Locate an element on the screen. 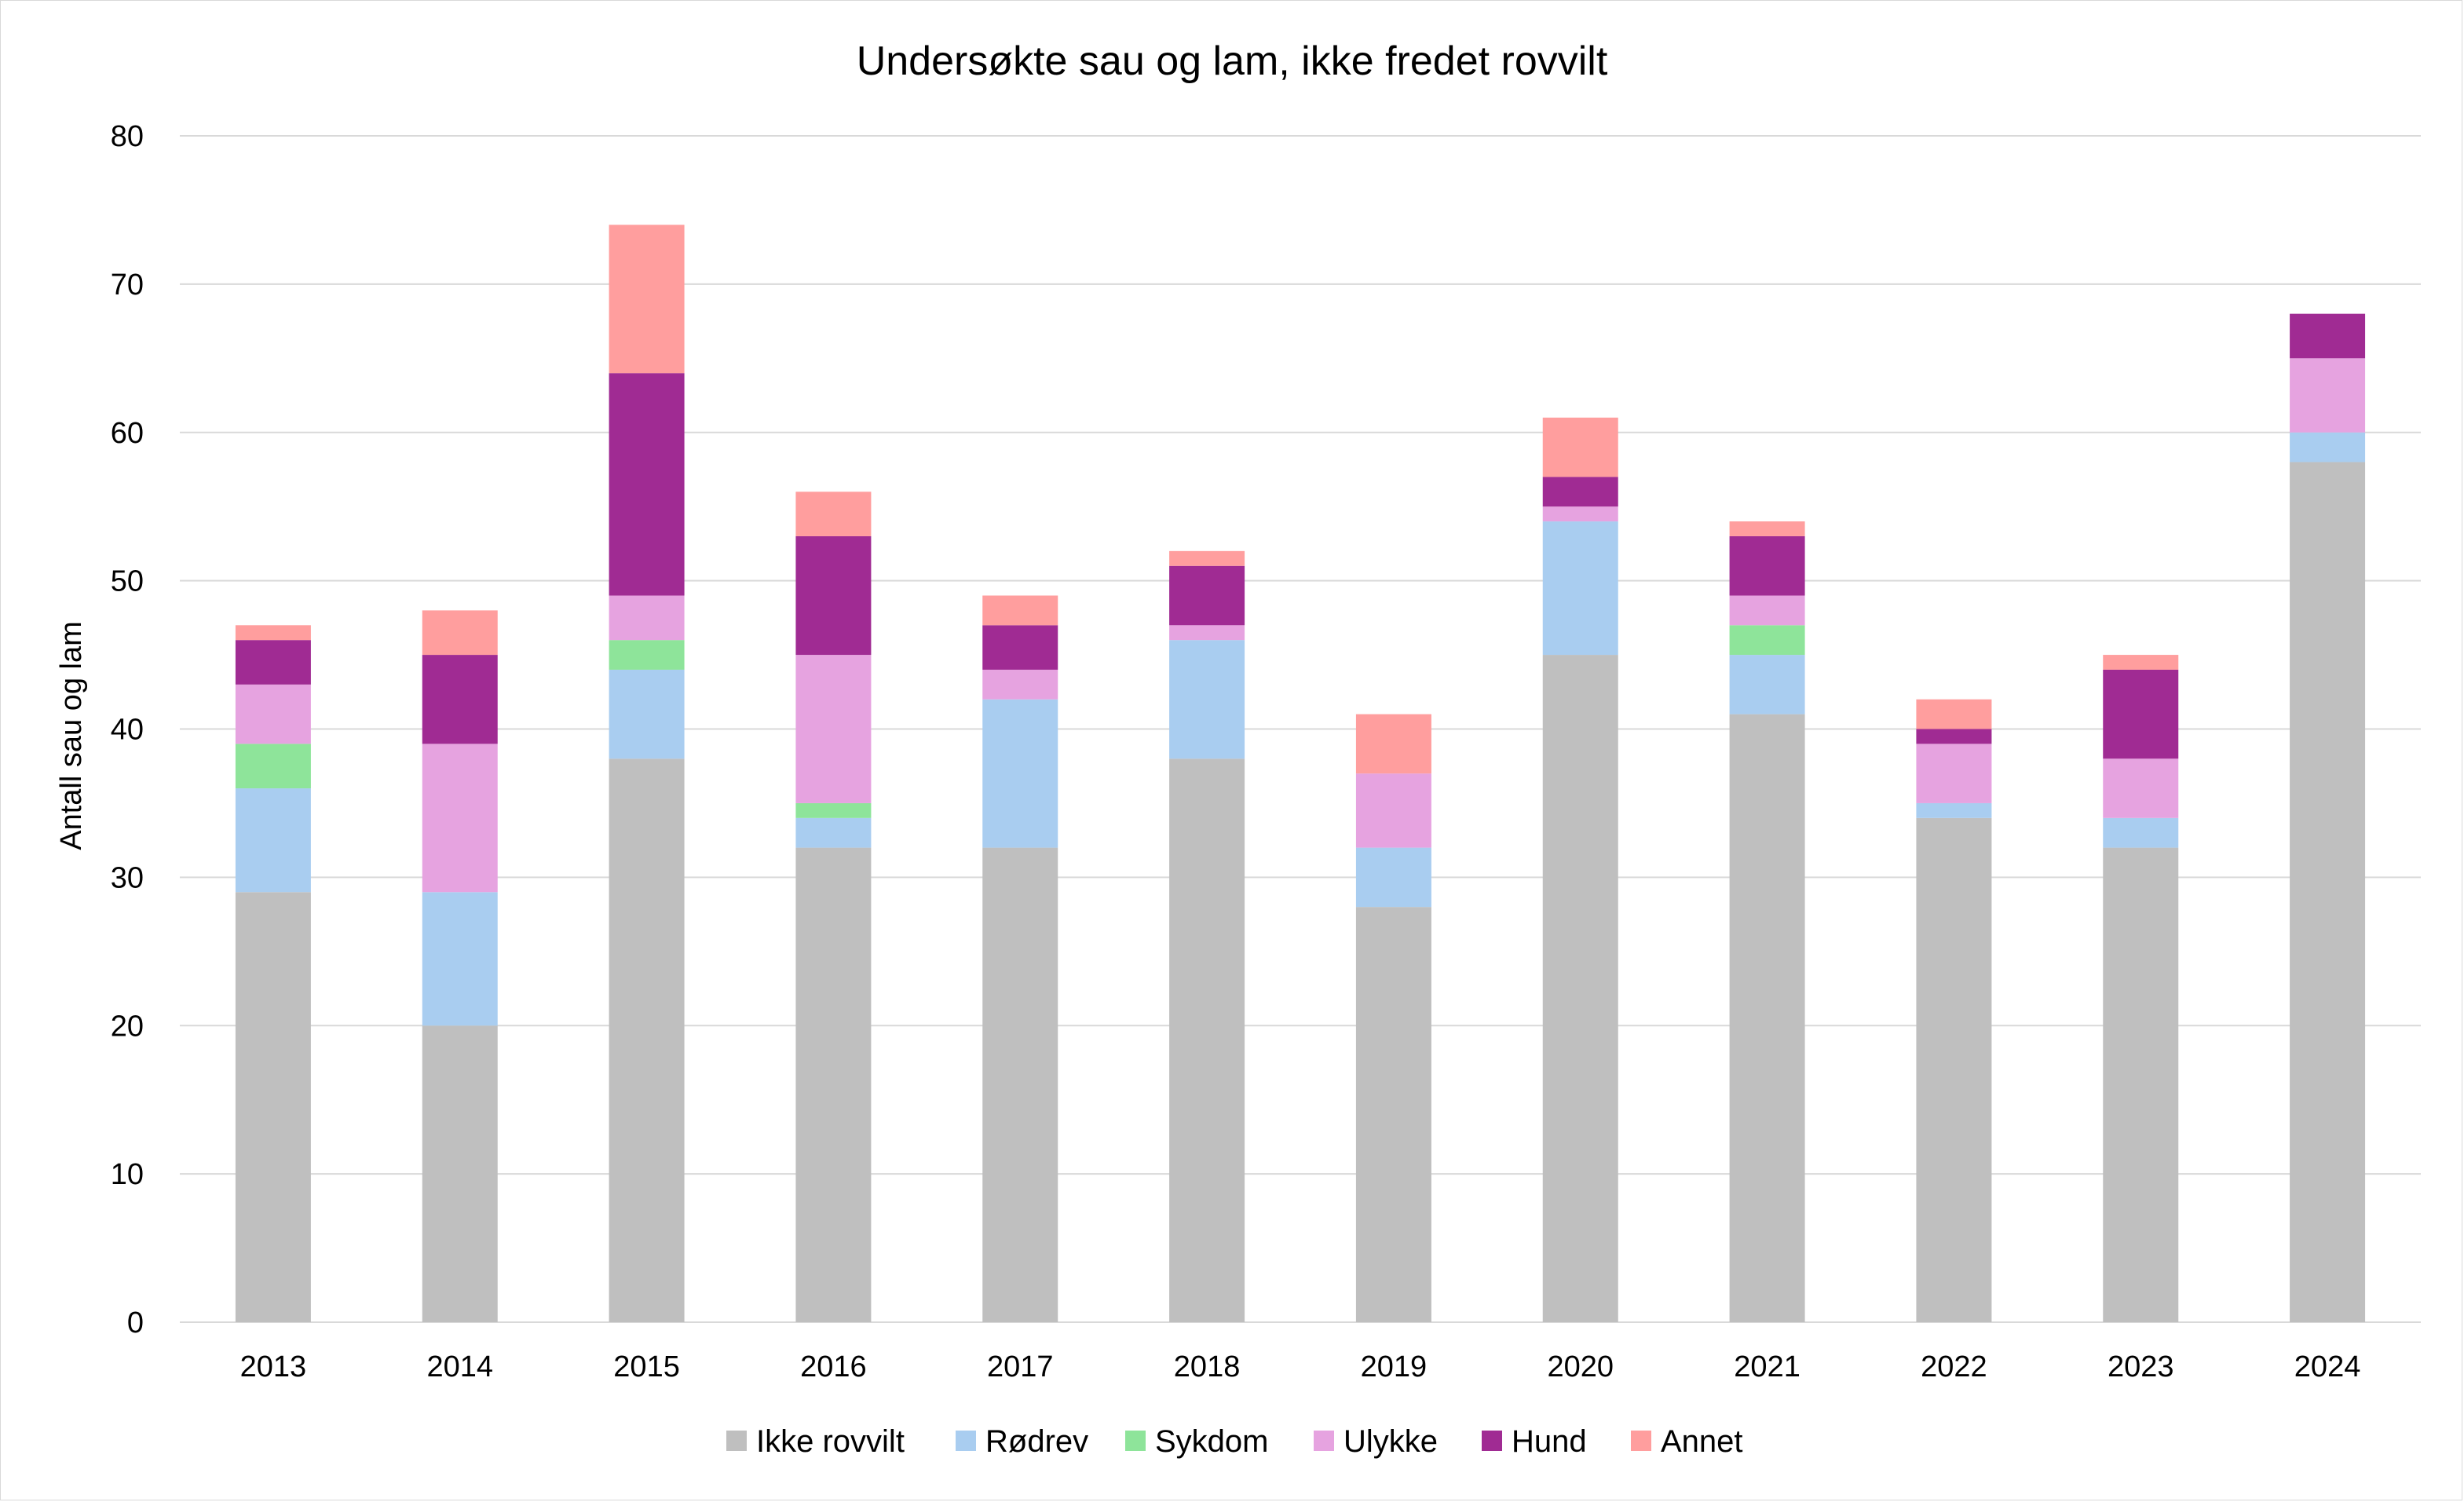  y-tick-label: 60 is located at coordinates (127, 434).